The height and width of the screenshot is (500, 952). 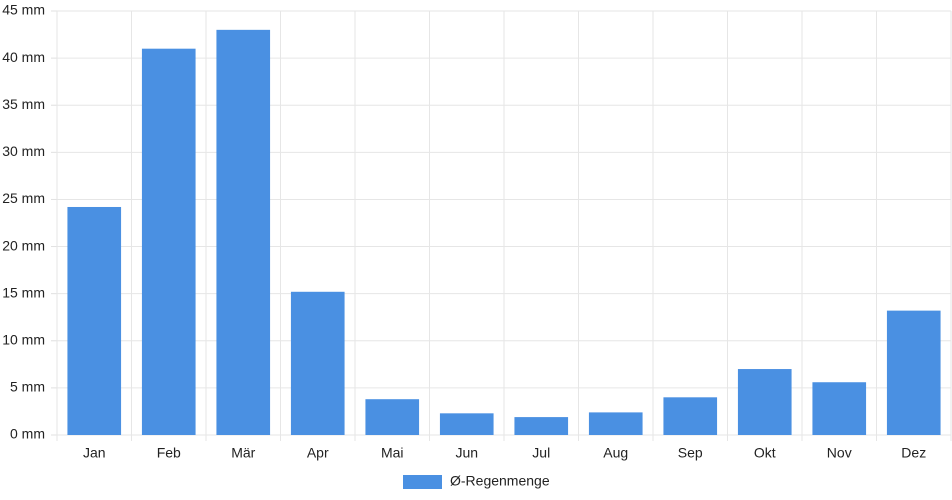 What do you see at coordinates (318, 453) in the screenshot?
I see `x-tick-label: Apr` at bounding box center [318, 453].